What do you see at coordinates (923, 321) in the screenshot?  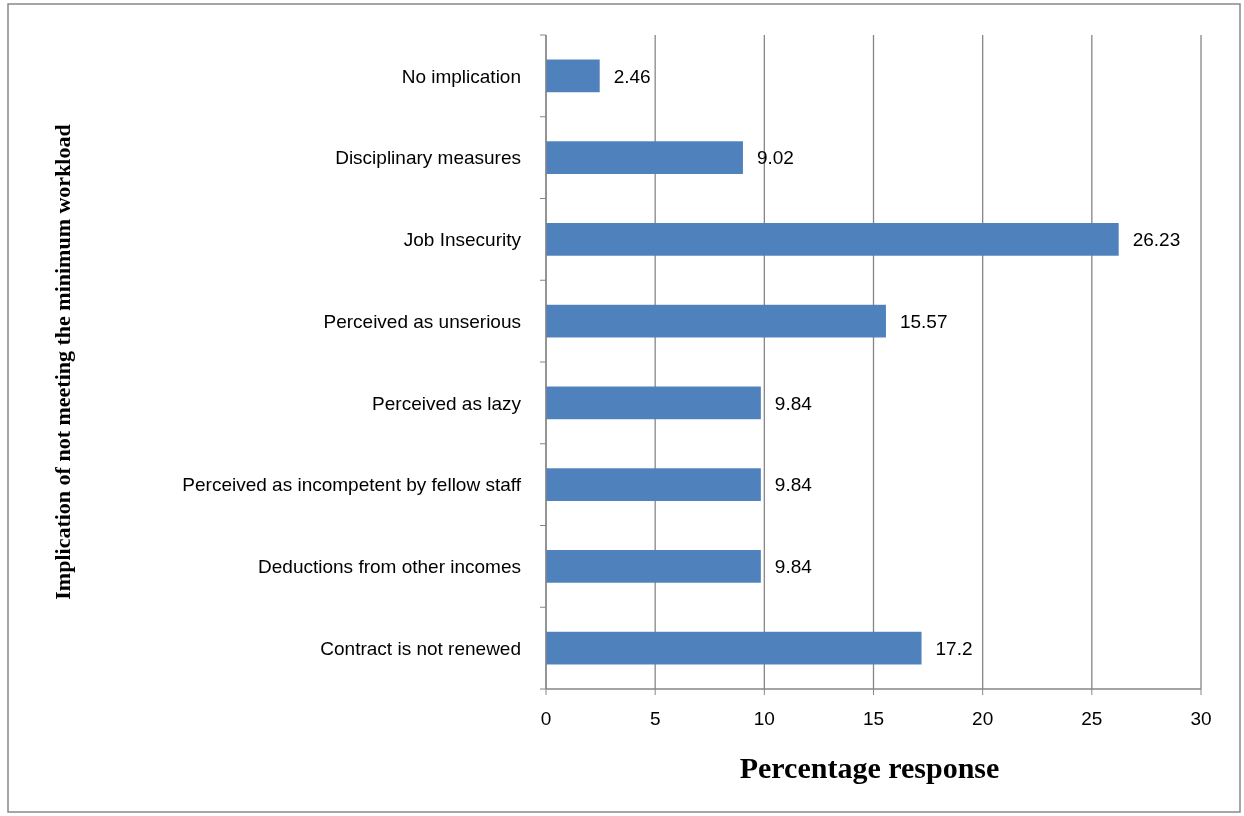 I see `data-label: 15.57` at bounding box center [923, 321].